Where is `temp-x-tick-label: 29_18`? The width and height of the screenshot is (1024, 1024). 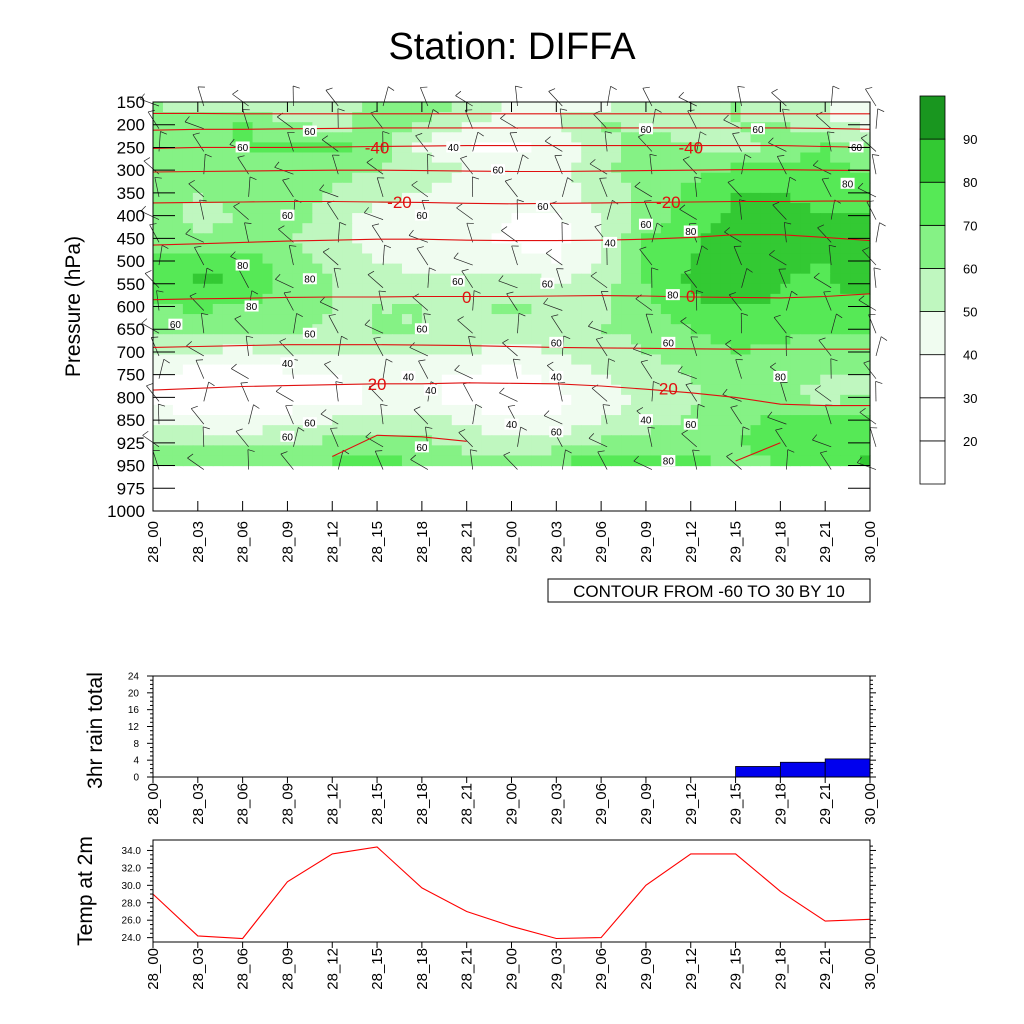 temp-x-tick-label: 29_18 is located at coordinates (780, 969).